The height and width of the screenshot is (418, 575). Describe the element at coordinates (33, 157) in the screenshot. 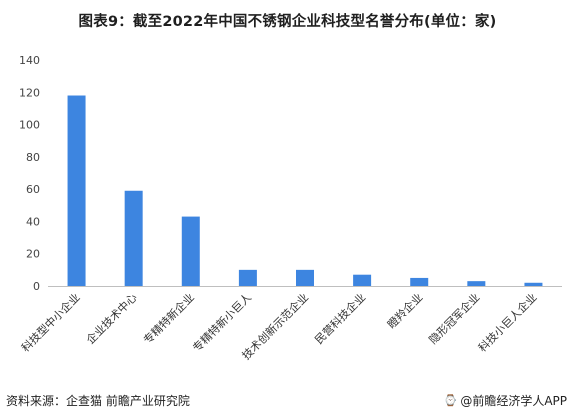

I see `y-tick-label: 80` at that location.